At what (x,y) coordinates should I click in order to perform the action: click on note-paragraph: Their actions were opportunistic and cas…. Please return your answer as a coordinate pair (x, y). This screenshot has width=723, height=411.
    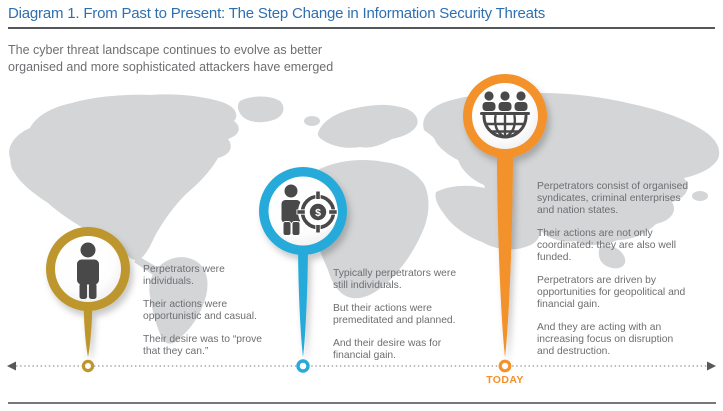
    Looking at the image, I should click on (200, 310).